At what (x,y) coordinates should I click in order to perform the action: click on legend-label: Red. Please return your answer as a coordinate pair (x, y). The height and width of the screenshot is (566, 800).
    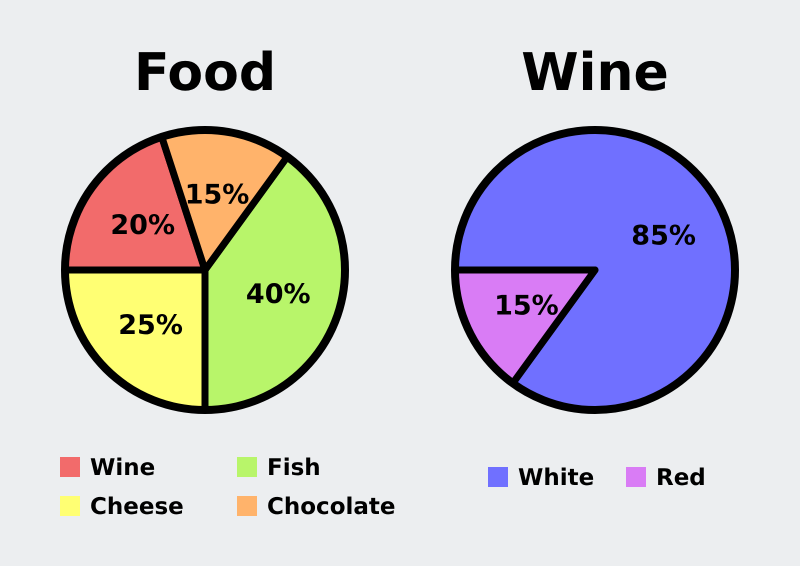
    Looking at the image, I should click on (681, 478).